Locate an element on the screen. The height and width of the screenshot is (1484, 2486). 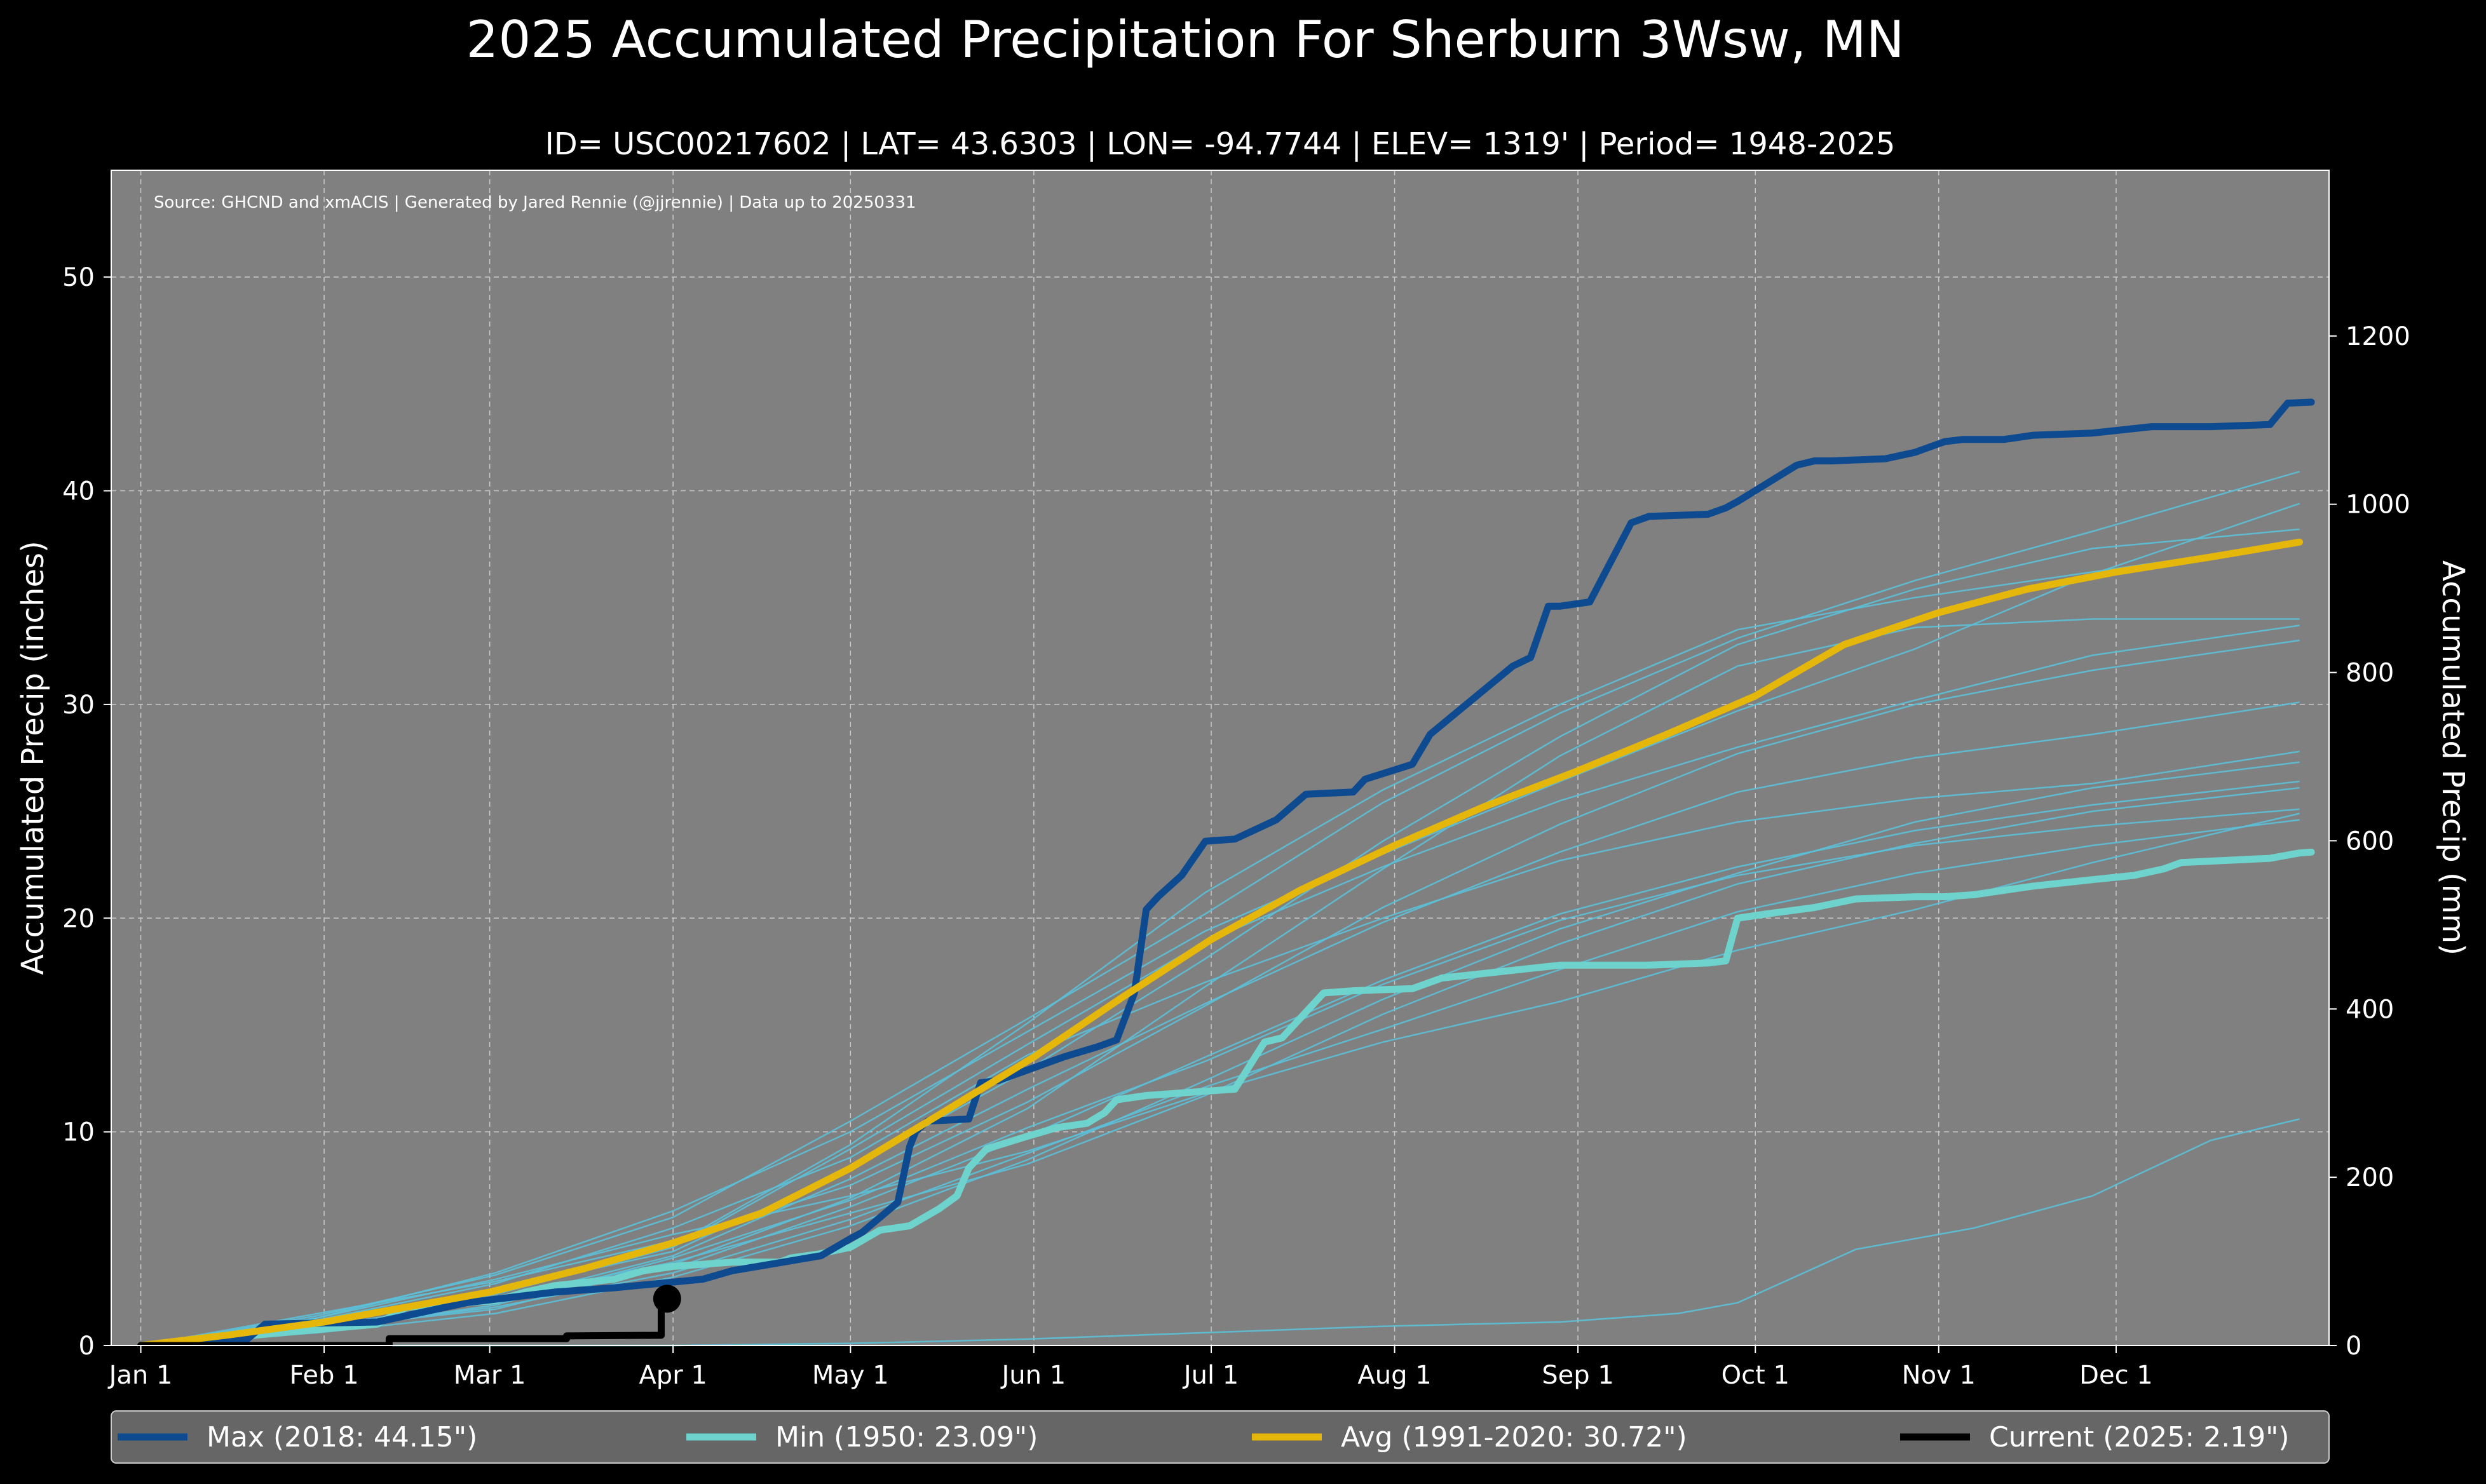
y-right-tick-label: 600 is located at coordinates (2370, 841).